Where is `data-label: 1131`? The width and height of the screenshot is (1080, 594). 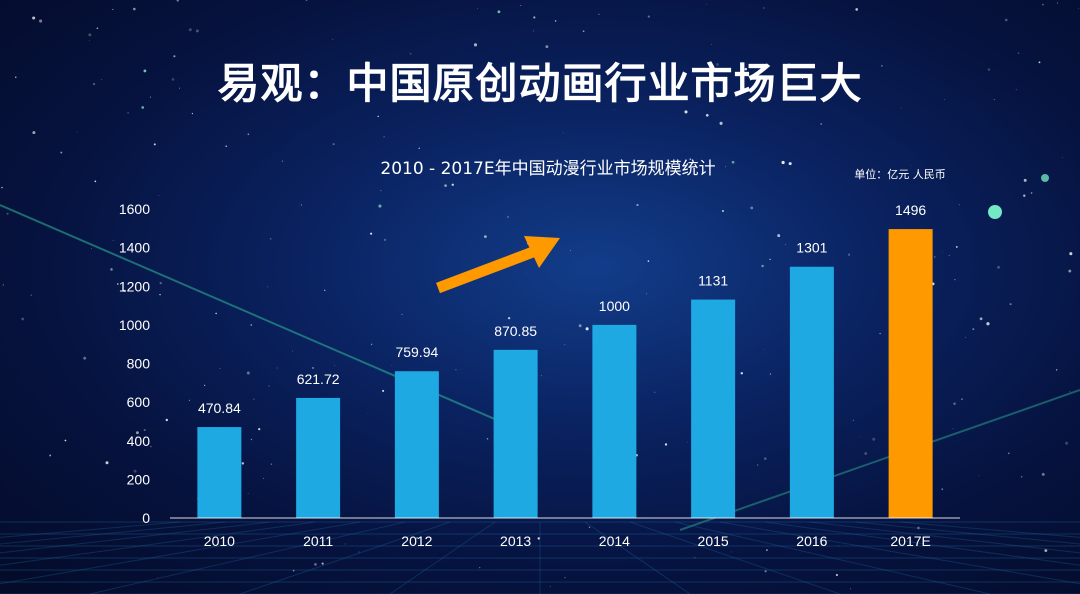 data-label: 1131 is located at coordinates (713, 281).